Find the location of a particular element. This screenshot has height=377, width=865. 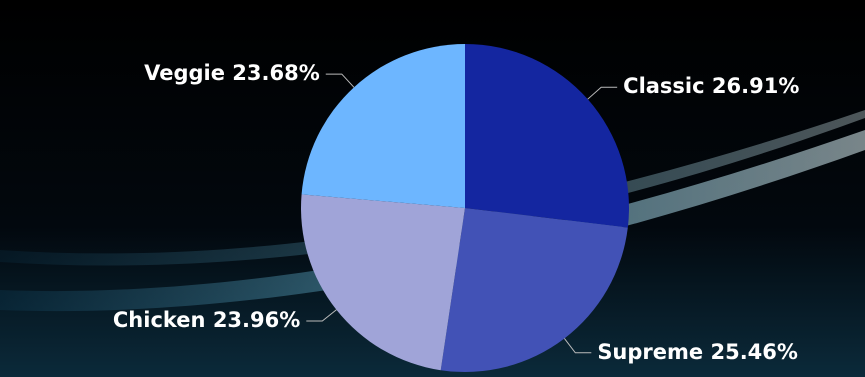

slice-category: Classic is located at coordinates (663, 86).